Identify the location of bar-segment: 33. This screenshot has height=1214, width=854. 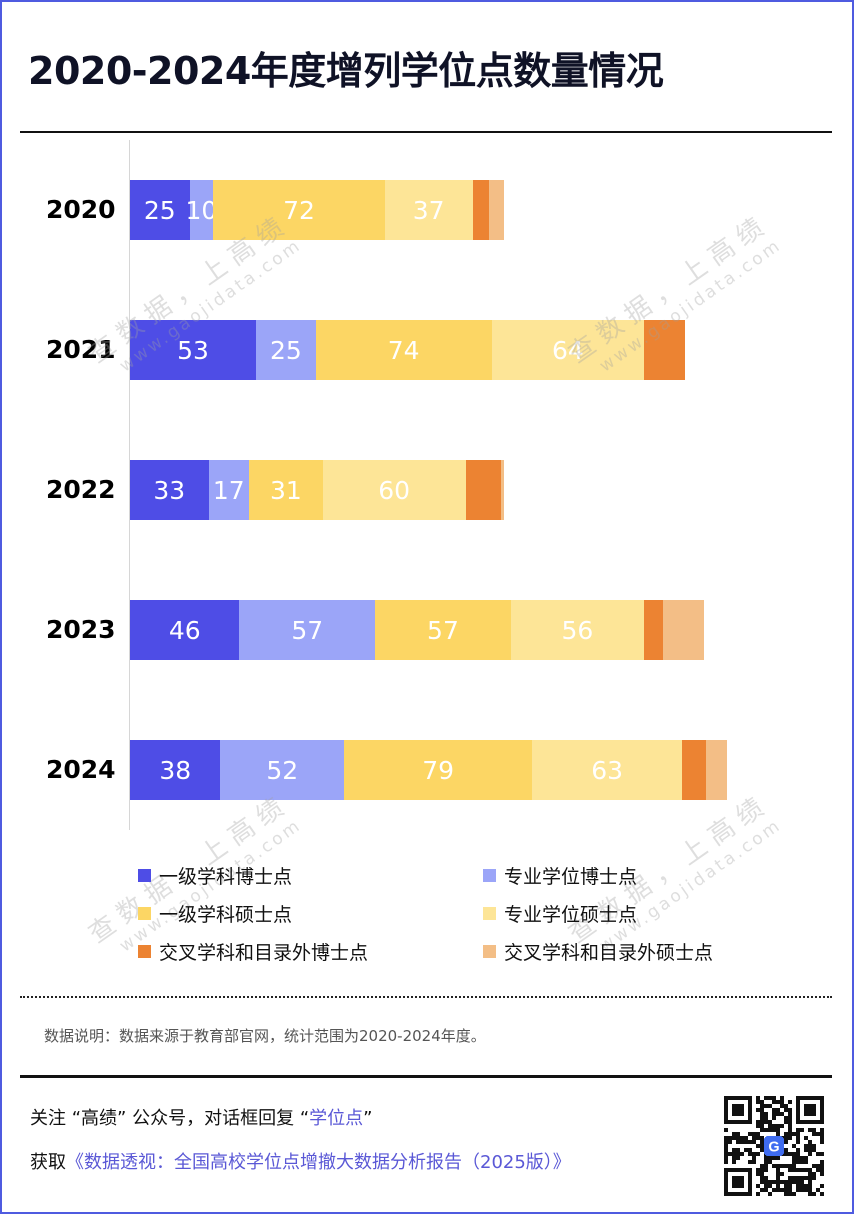
(169, 490).